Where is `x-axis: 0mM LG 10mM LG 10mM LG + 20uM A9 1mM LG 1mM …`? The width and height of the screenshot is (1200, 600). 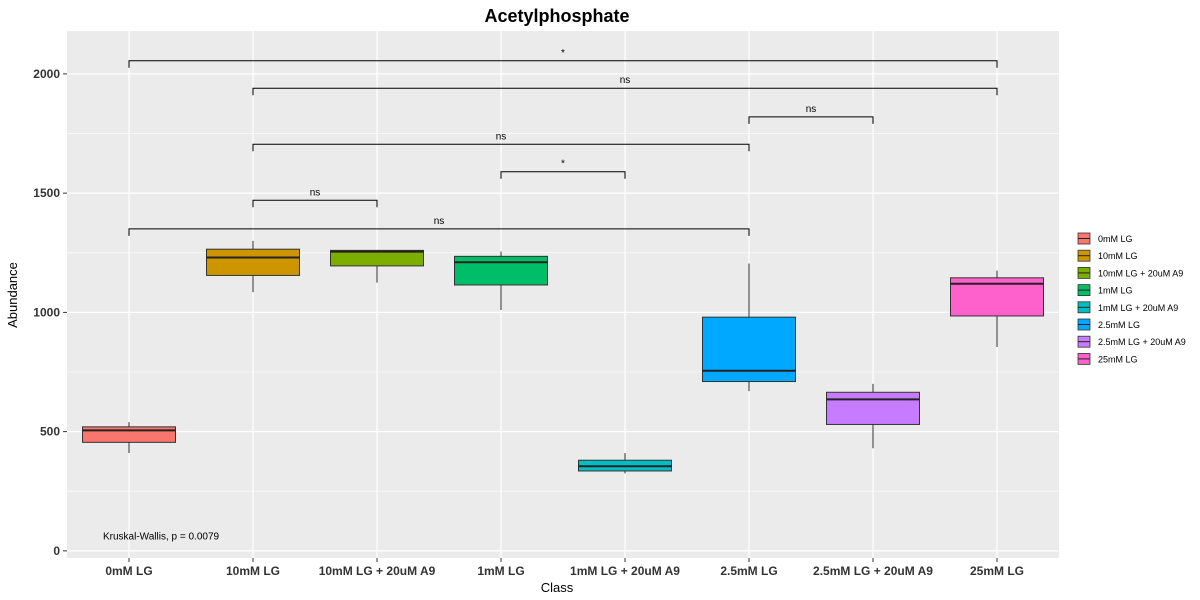 x-axis: 0mM LG 10mM LG 10mM LG + 20uM A9 1mM LG 1mM … is located at coordinates (564, 568).